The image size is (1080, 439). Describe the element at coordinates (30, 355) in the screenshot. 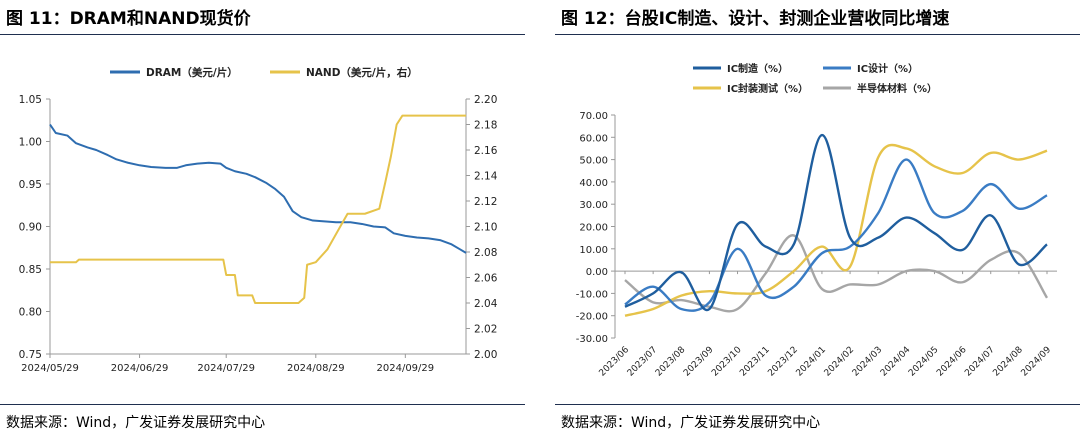

I see `left-y-tick-label: 0.75` at that location.